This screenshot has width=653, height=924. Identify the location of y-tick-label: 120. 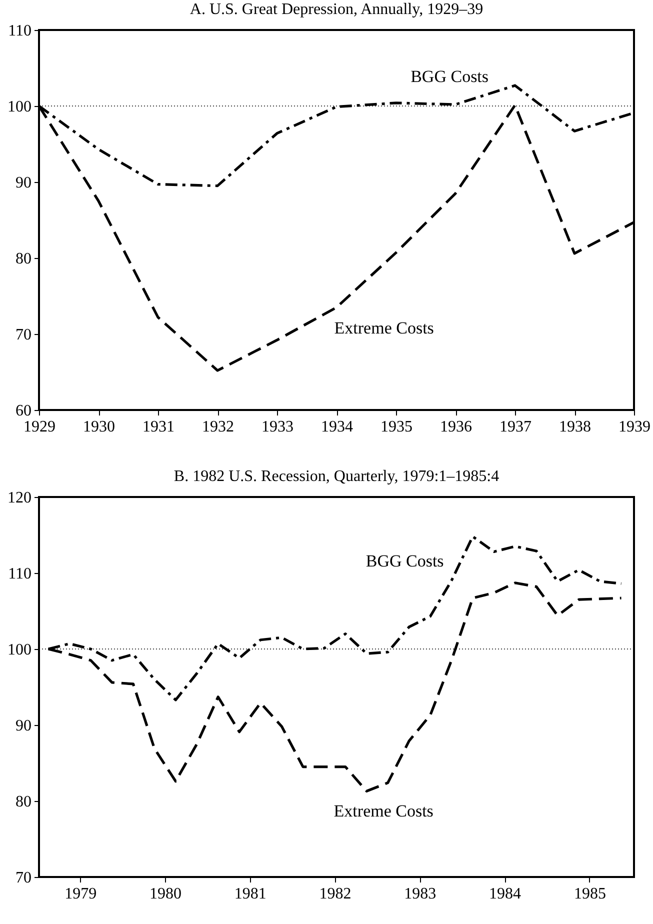
(20, 498).